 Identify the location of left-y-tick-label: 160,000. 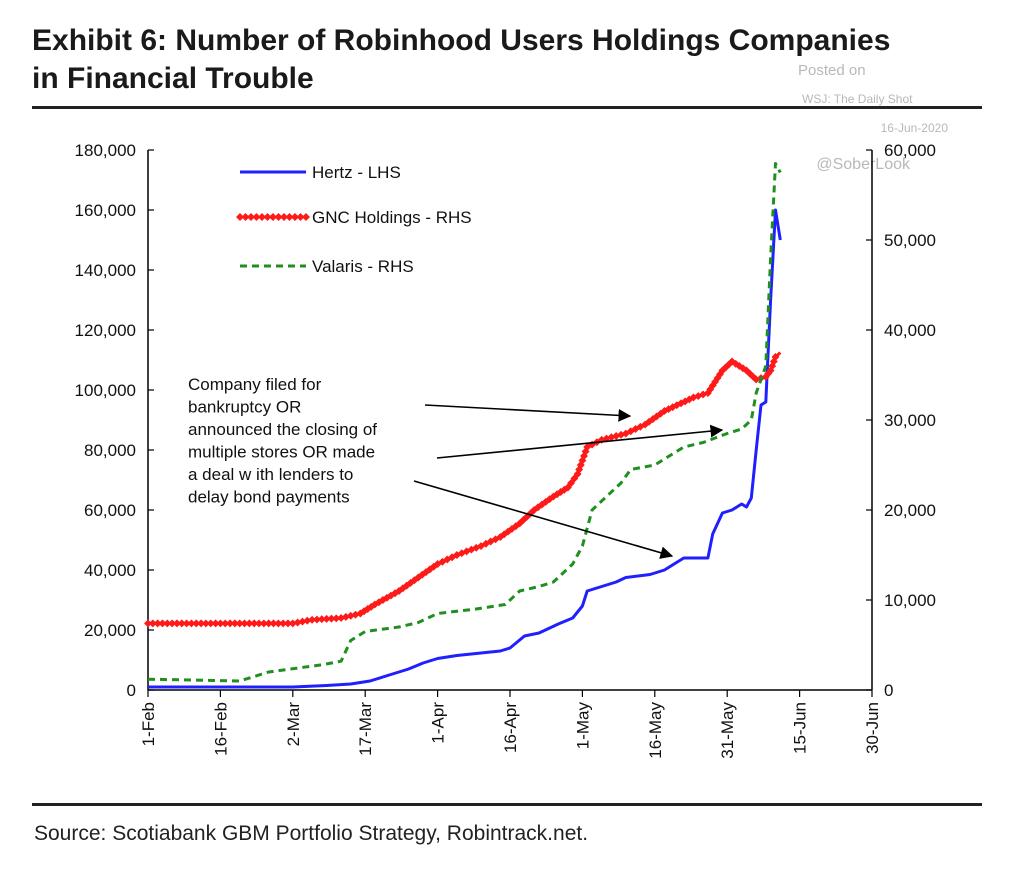
(105, 210).